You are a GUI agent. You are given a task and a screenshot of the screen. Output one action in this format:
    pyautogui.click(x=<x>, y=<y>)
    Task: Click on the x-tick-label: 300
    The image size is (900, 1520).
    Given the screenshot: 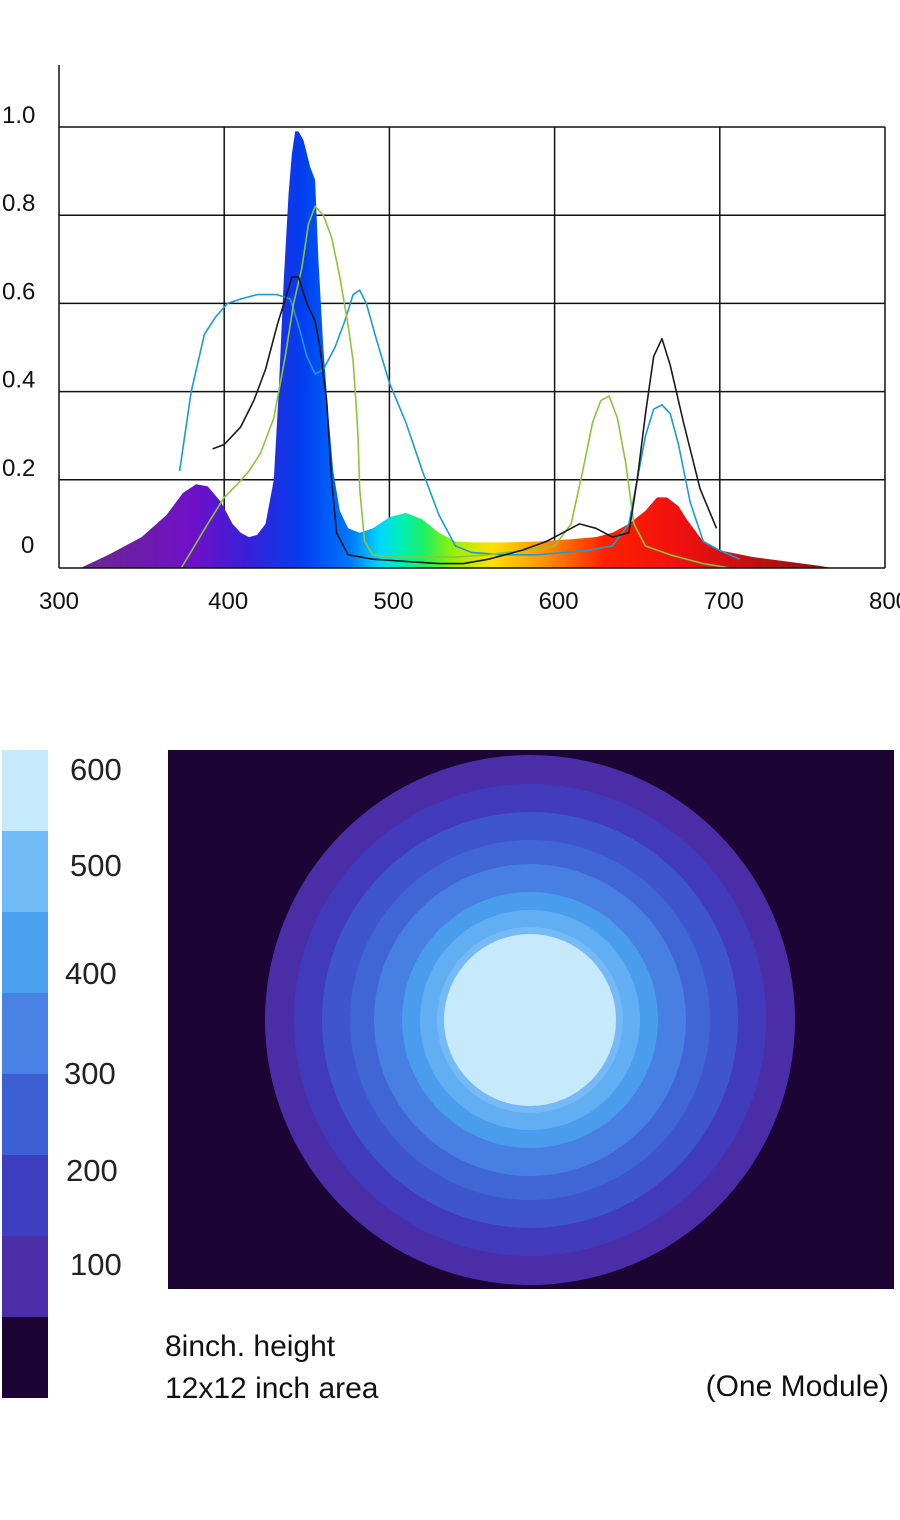 What is the action you would take?
    pyautogui.click(x=59, y=601)
    